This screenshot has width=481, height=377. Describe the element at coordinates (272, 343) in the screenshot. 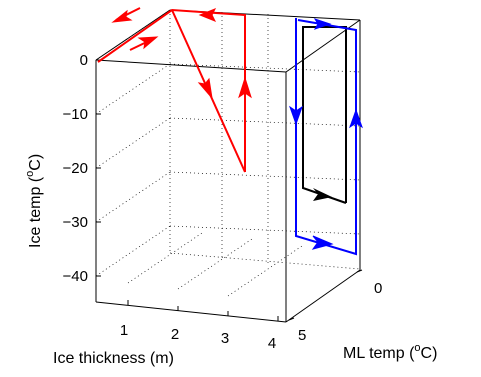

I see `x-tick-label: 4` at that location.